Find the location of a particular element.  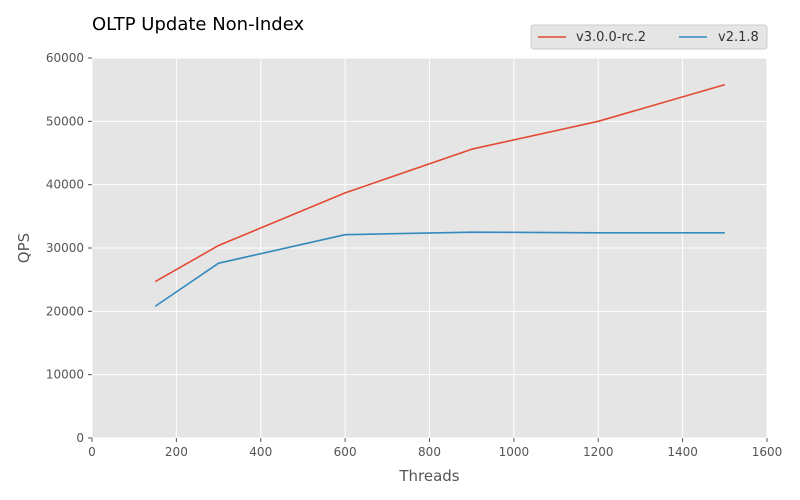

y-axis: 0 10000 20000 30000 40000 50000 60000 is located at coordinates (69, 248).